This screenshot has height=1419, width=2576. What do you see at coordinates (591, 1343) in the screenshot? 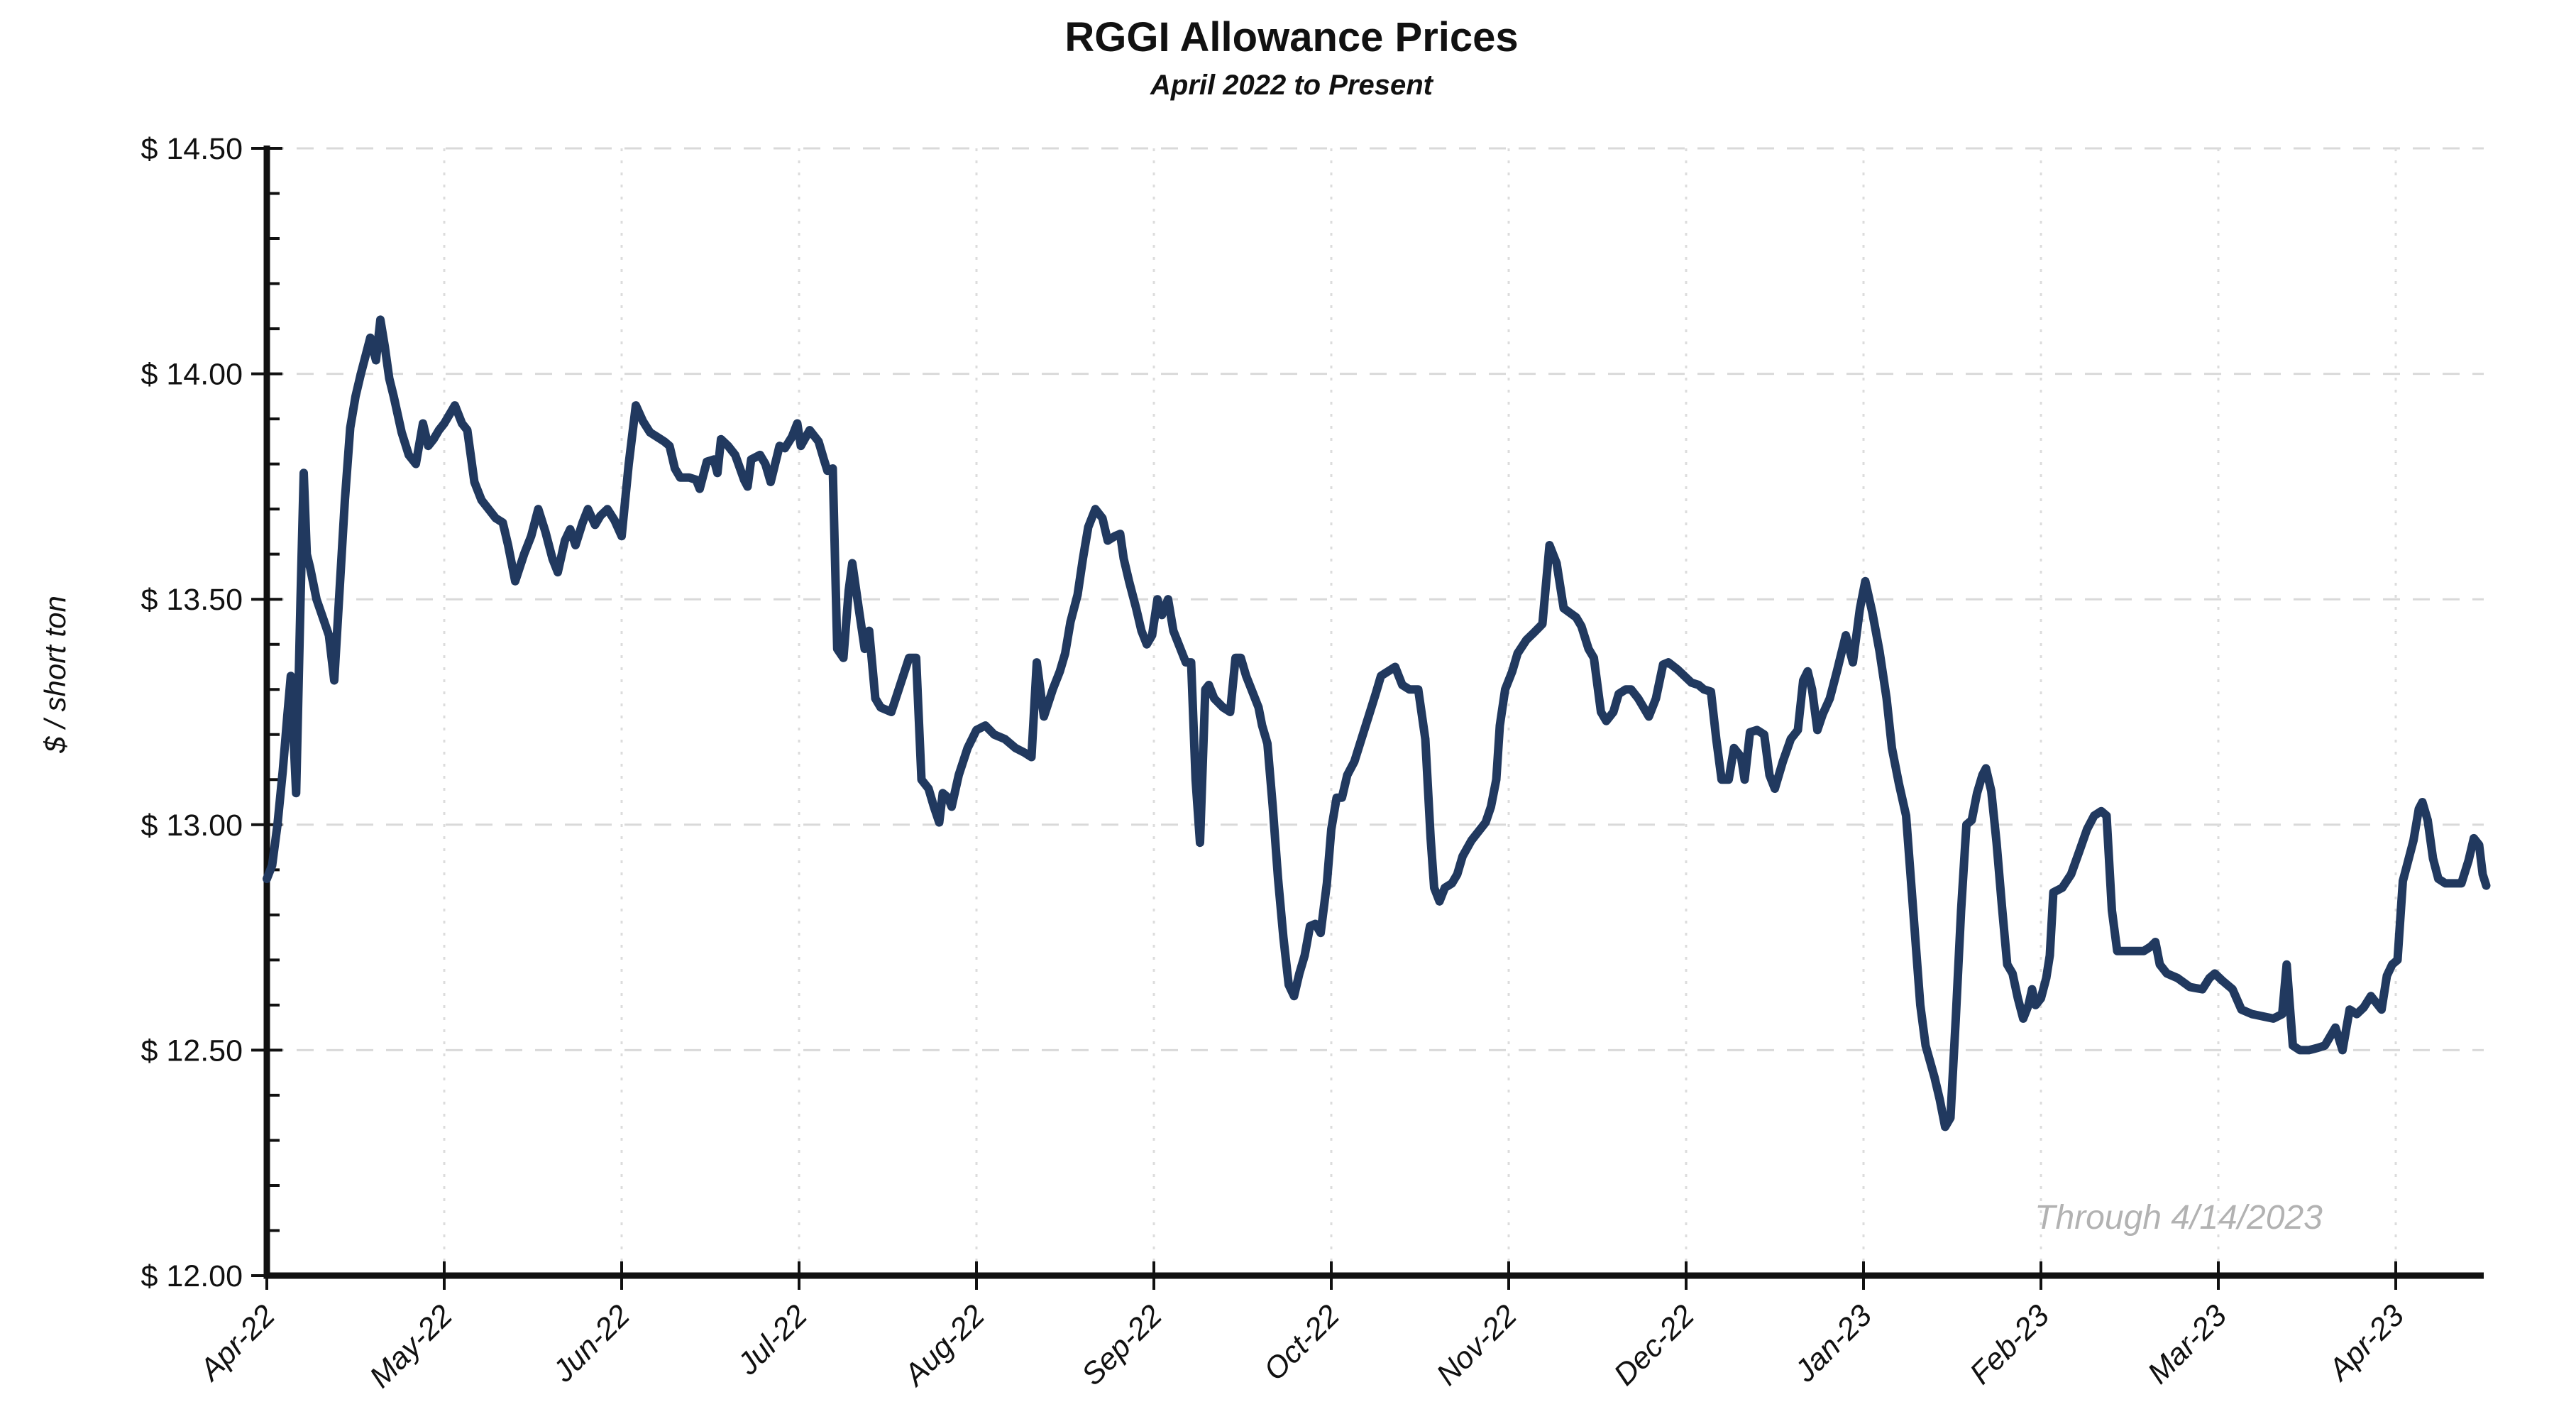
I see `x-tick-label: Jun-22` at bounding box center [591, 1343].